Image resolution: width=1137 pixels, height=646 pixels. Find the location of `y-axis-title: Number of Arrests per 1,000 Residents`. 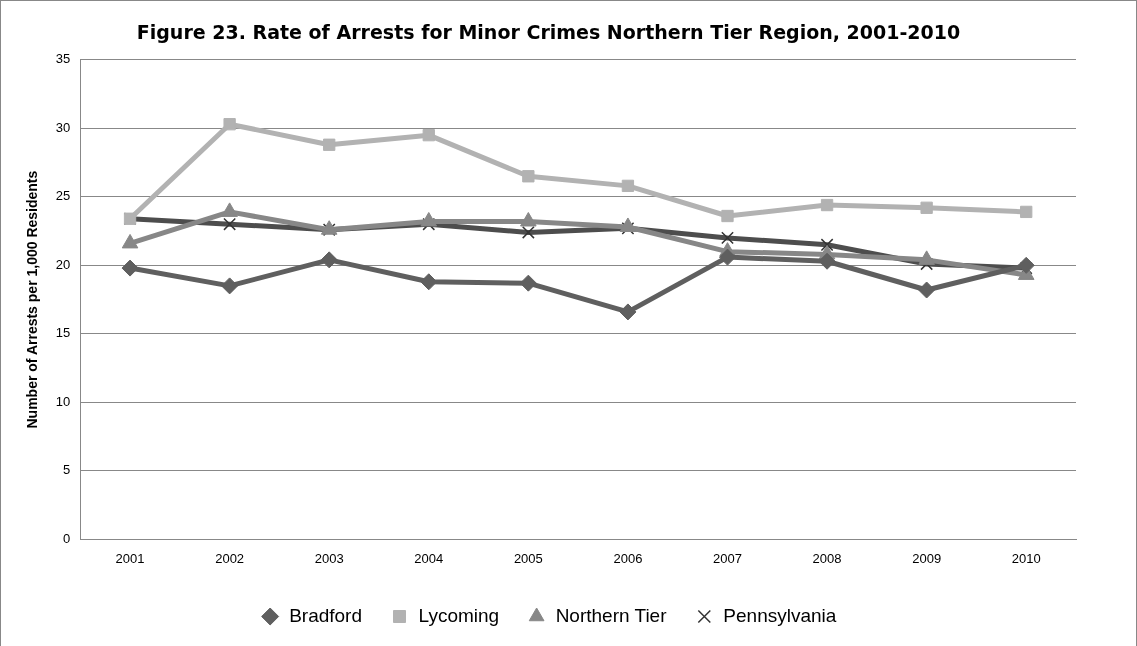

y-axis-title: Number of Arrests per 1,000 Residents is located at coordinates (32, 299).